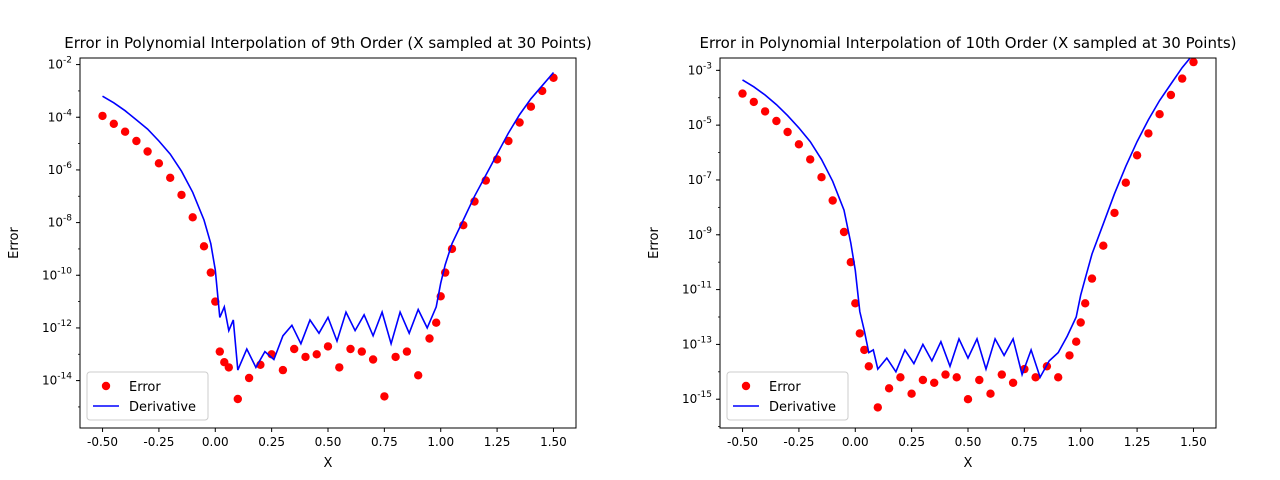 This screenshot has width=1280, height=480. What do you see at coordinates (67, 219) in the screenshot?
I see `plot1-y-tick-exponent: -8` at bounding box center [67, 219].